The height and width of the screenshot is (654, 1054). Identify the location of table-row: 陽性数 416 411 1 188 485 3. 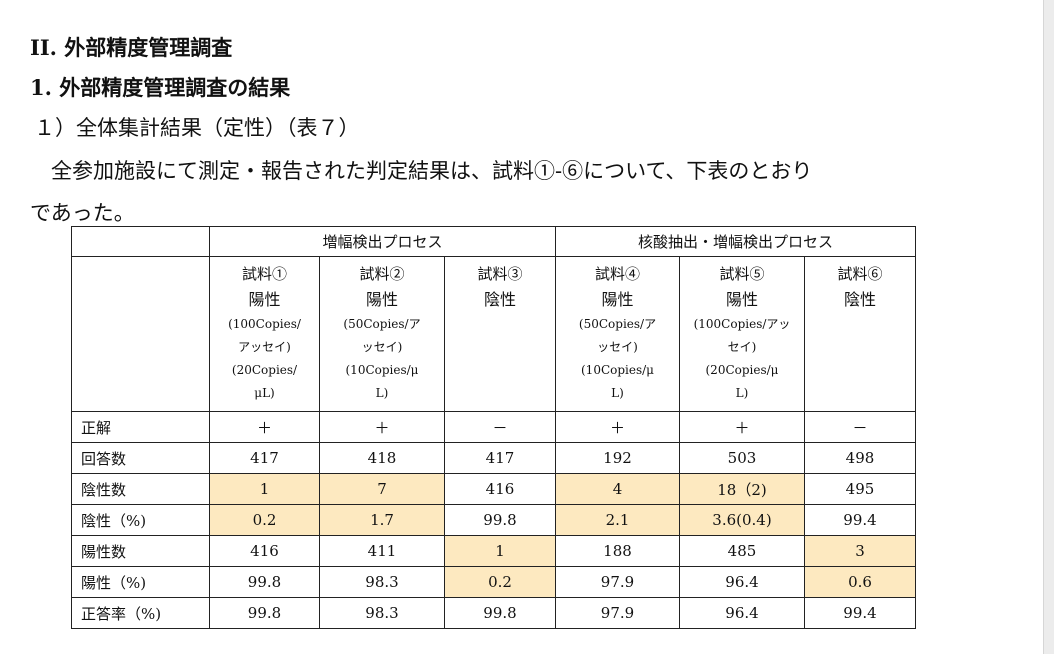
(493, 551).